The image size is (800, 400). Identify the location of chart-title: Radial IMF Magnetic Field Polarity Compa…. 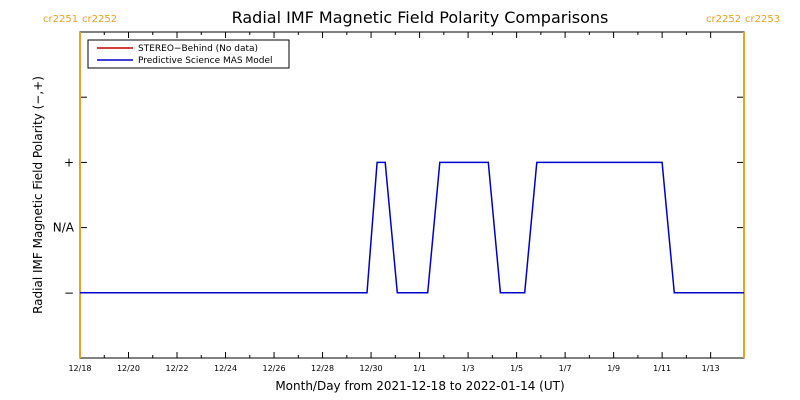
(420, 17).